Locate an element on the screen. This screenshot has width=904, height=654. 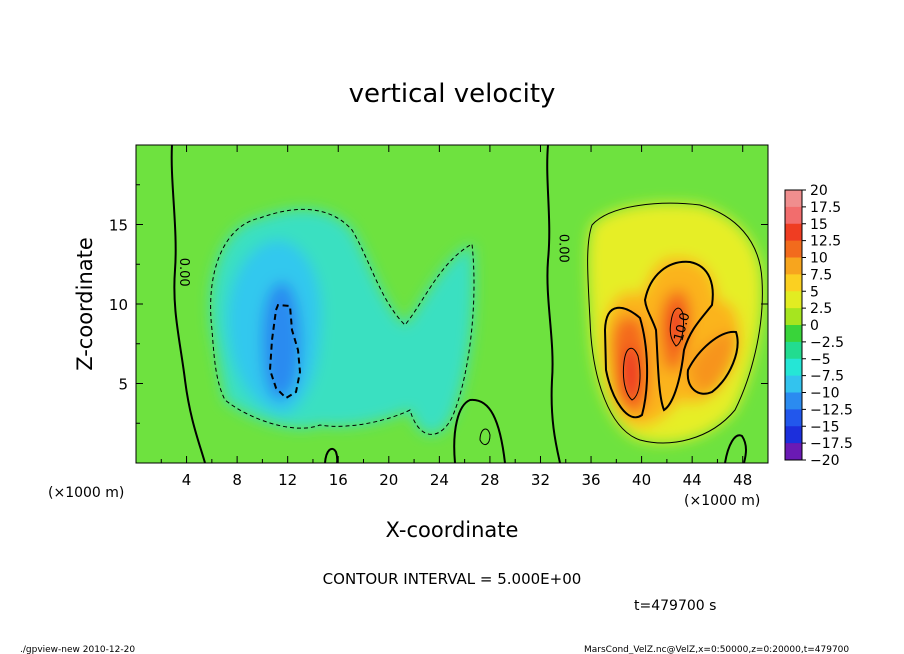
x-tick-label: 4 is located at coordinates (187, 480).